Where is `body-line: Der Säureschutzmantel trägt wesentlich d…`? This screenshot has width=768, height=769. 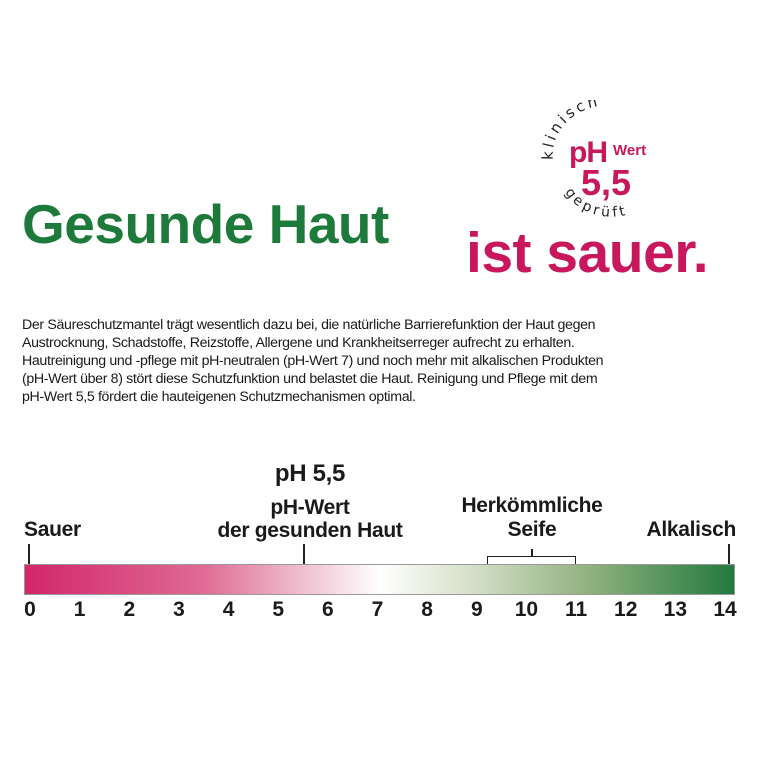 body-line: Der Säureschutzmantel trägt wesentlich d… is located at coordinates (309, 325).